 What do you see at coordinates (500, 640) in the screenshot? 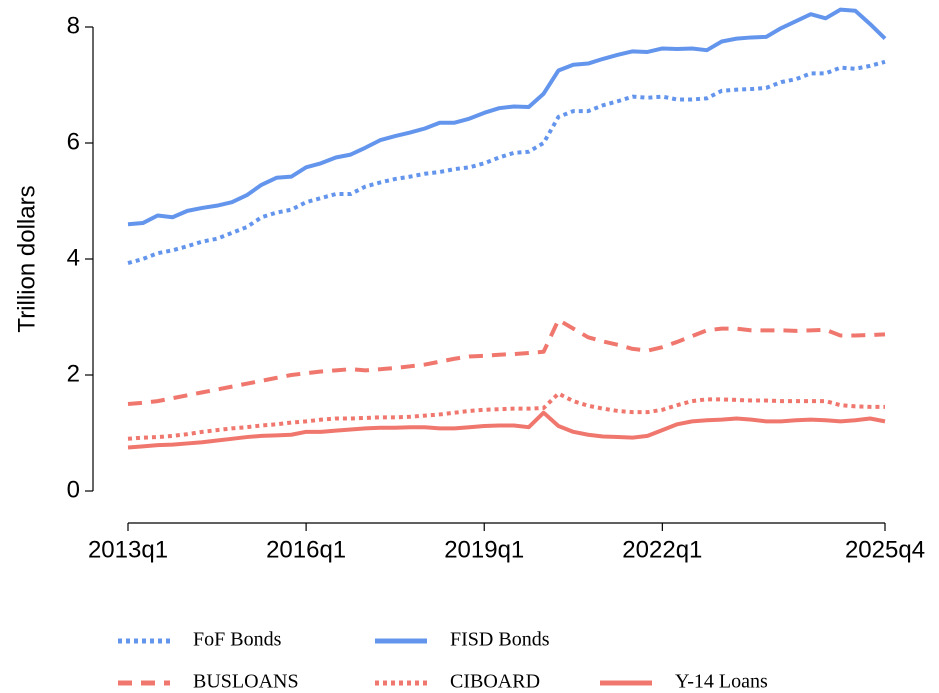
I see `legend-label: FISD Bonds` at bounding box center [500, 640].